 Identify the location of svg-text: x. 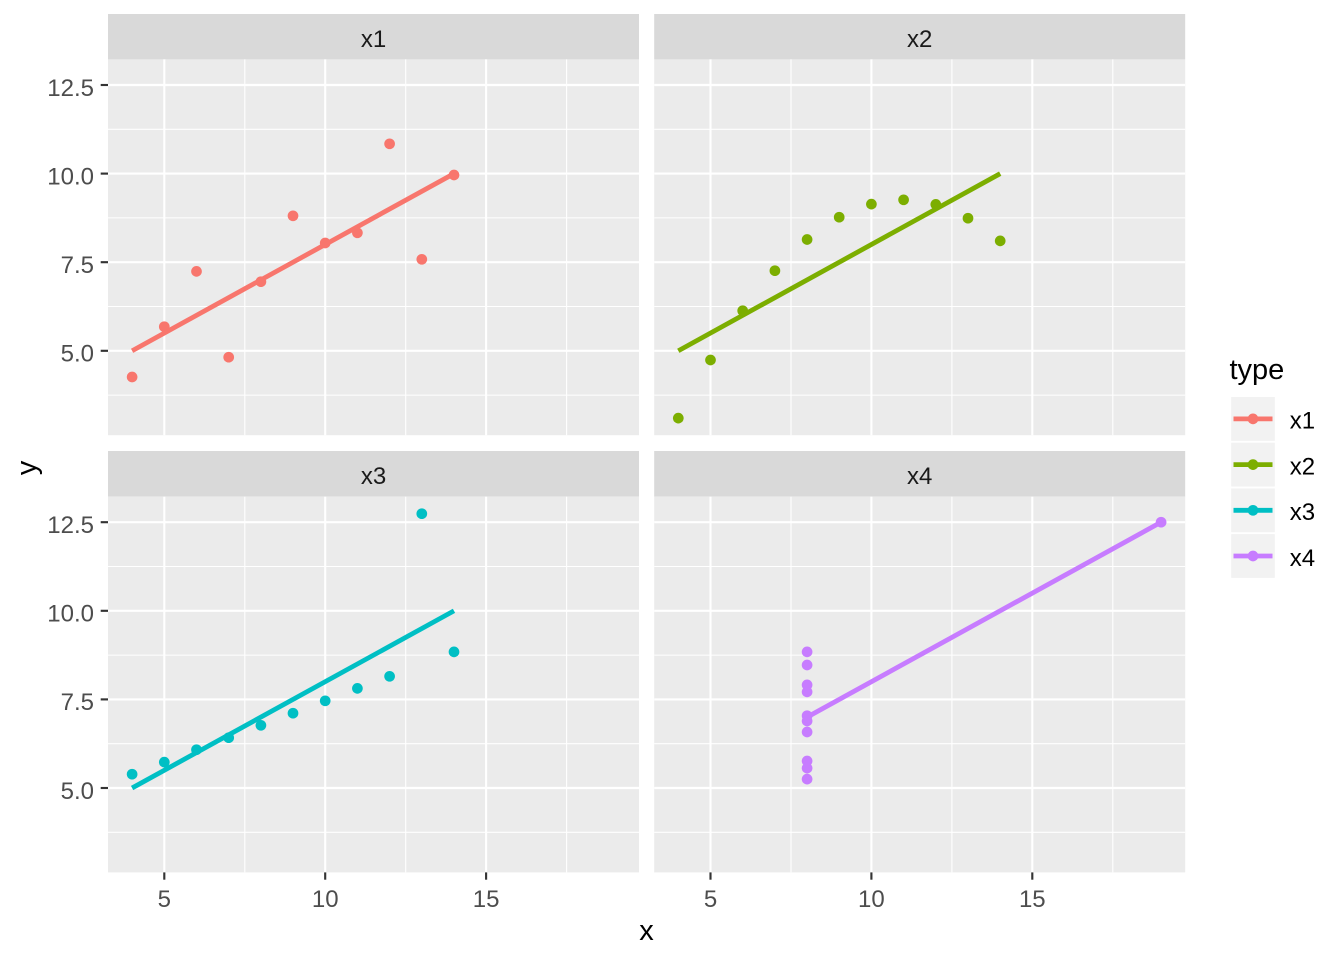
(646, 931).